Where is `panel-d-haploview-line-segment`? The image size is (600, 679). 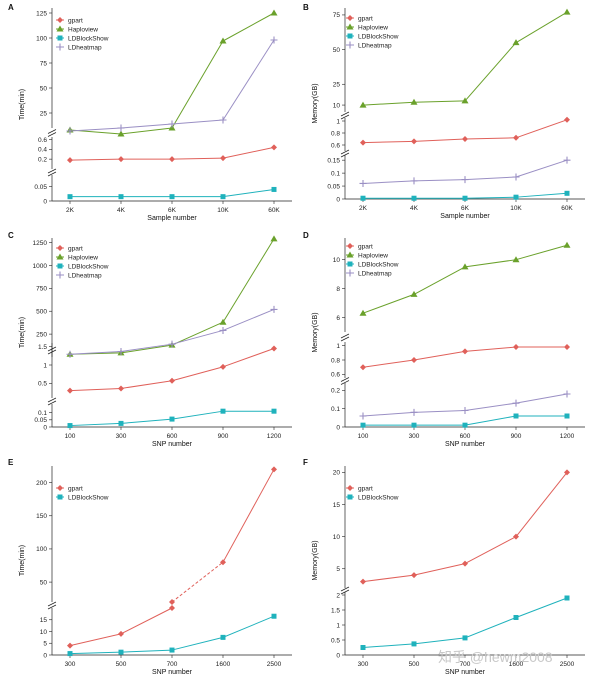
panel-d-haploview-line-segment is located at coordinates (439, 280).